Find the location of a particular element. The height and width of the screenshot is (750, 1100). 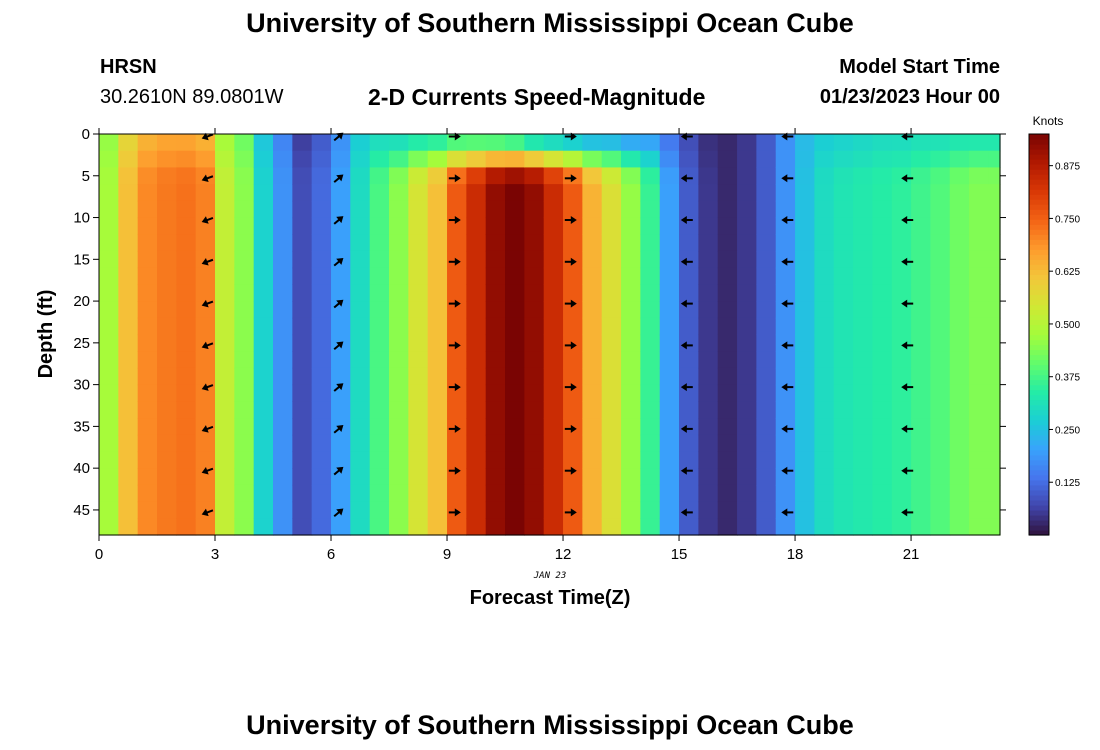

y-tick-label: 0 is located at coordinates (86, 134).